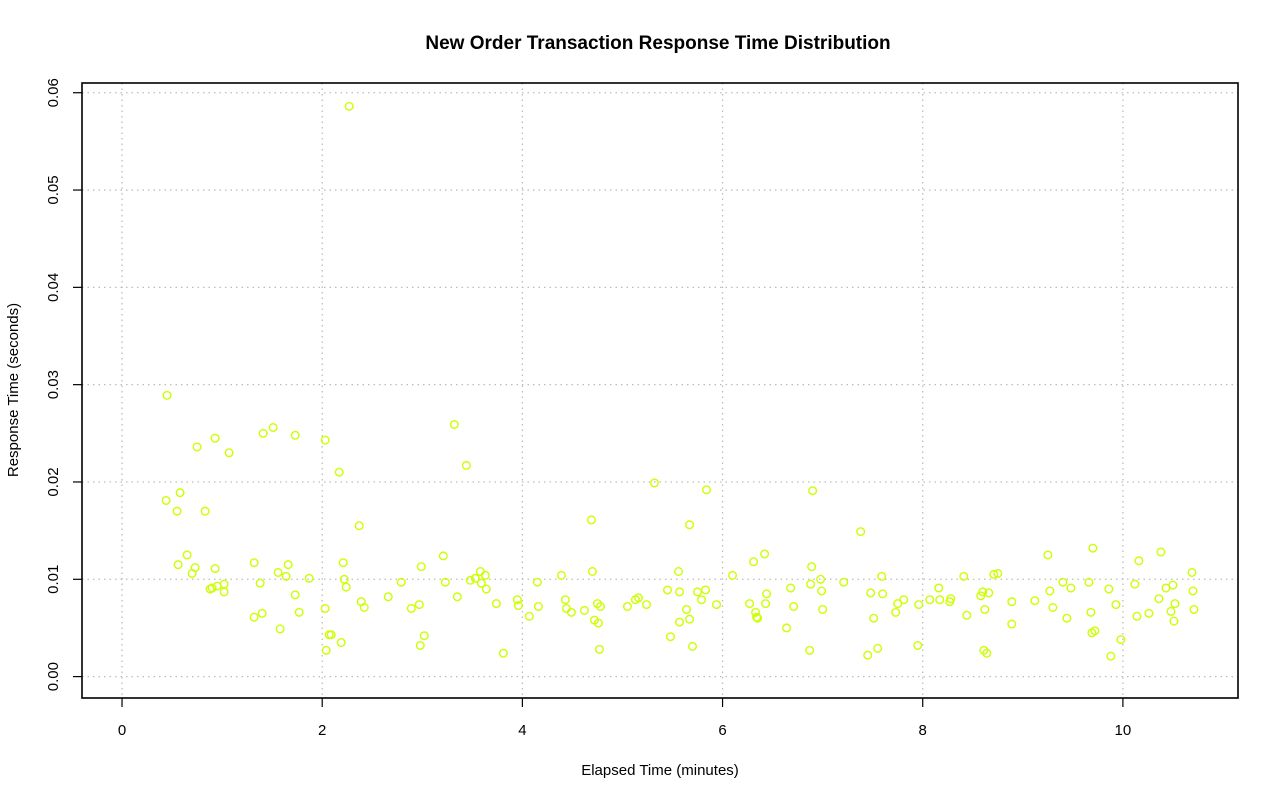 This screenshot has height=801, width=1280. What do you see at coordinates (660, 770) in the screenshot?
I see `x-axis-label: Elapsed Time (minutes)` at bounding box center [660, 770].